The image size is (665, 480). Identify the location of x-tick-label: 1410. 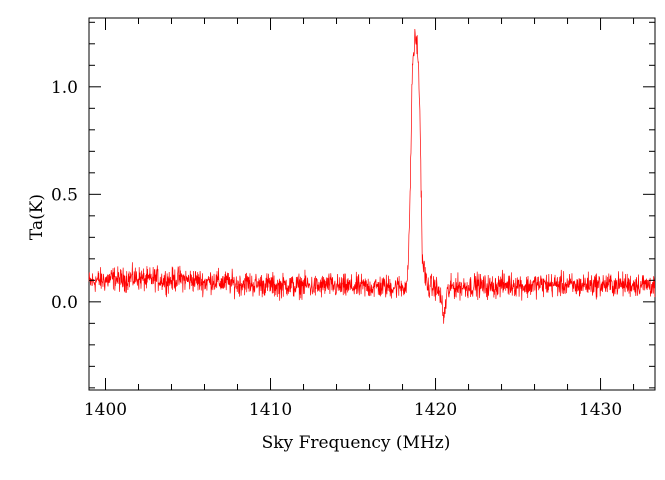
(270, 410).